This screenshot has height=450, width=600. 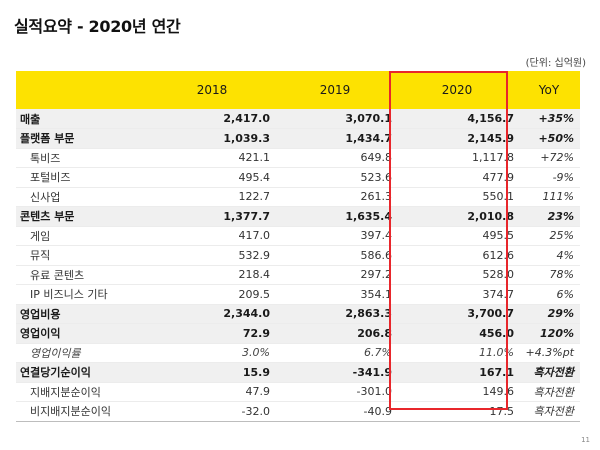 What do you see at coordinates (335, 90) in the screenshot?
I see `header-2019: 2019` at bounding box center [335, 90].